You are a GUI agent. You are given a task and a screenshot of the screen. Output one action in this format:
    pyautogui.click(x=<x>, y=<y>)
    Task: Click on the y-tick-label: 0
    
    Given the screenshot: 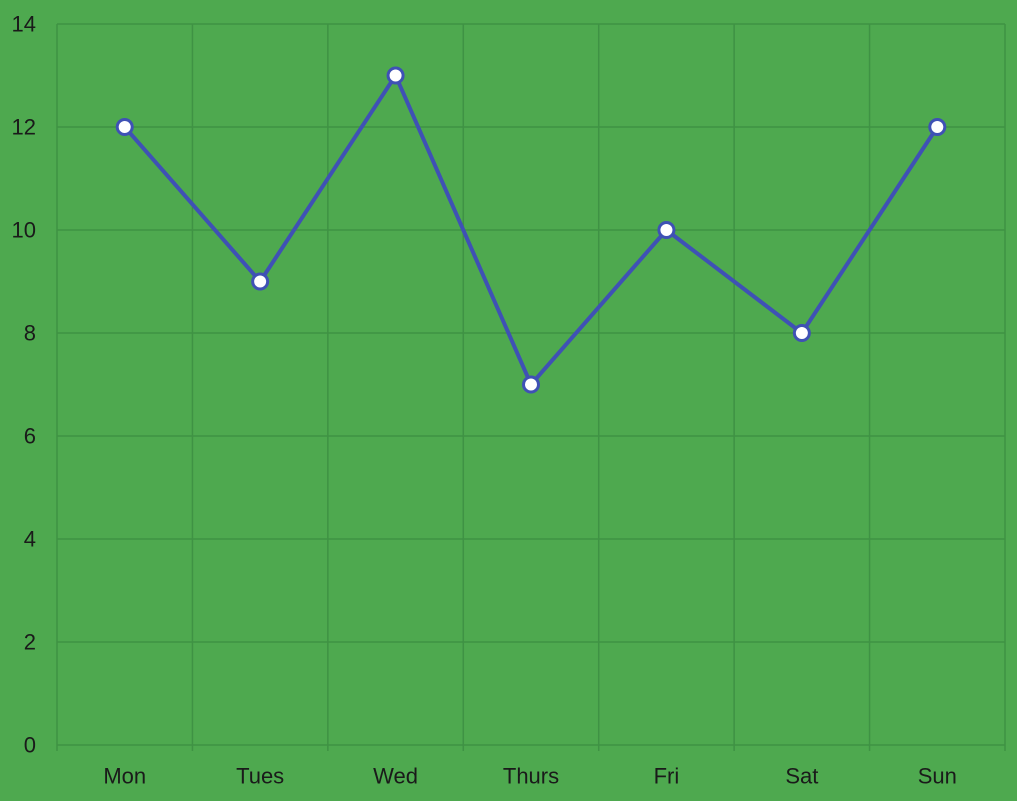 What is the action you would take?
    pyautogui.click(x=30, y=745)
    